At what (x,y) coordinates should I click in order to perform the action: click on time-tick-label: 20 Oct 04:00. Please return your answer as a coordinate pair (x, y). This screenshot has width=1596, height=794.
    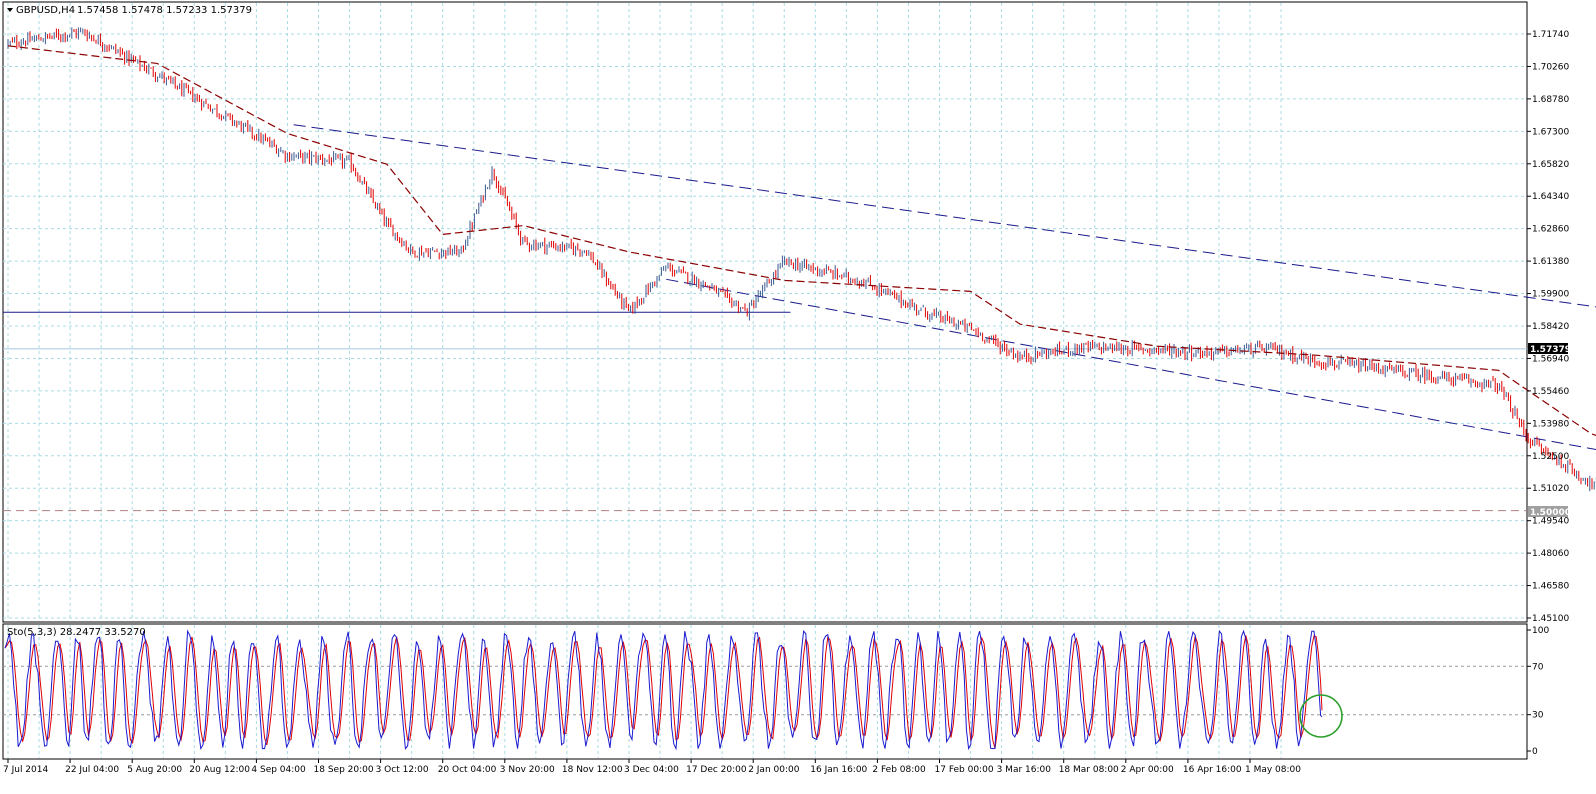
    Looking at the image, I should click on (467, 770).